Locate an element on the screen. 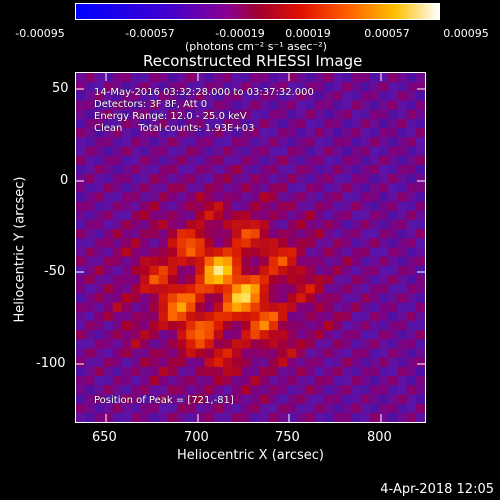 The image size is (500, 500). annotation-energy-range: Energy Range: 12.0 - 25.0 keV is located at coordinates (170, 116).